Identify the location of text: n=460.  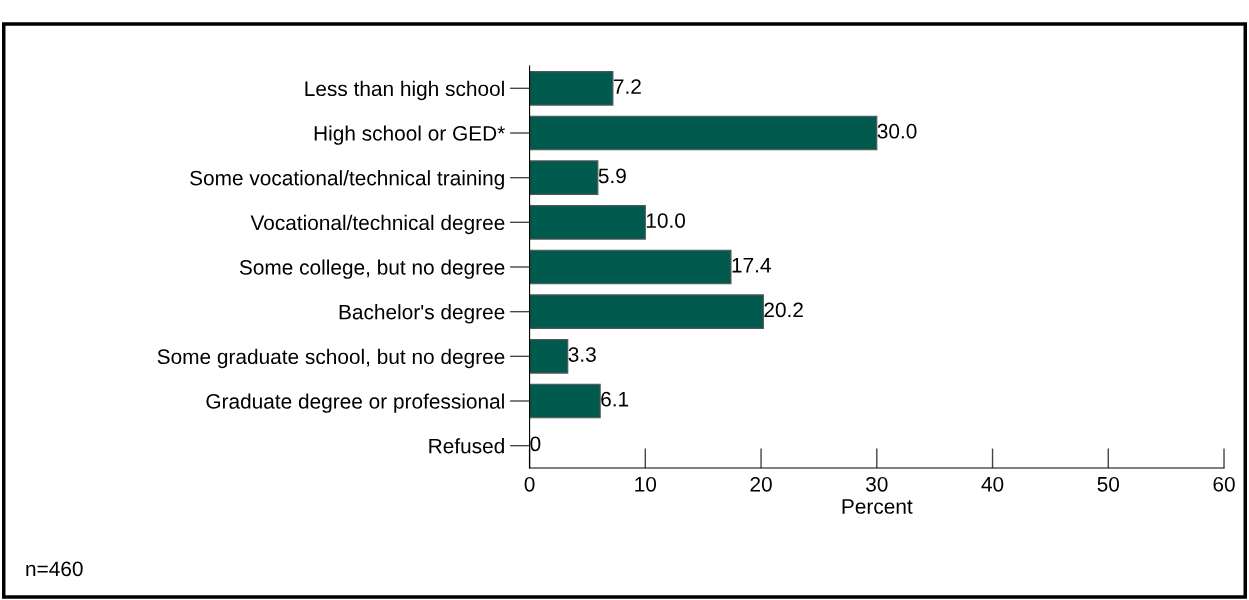
(54, 569).